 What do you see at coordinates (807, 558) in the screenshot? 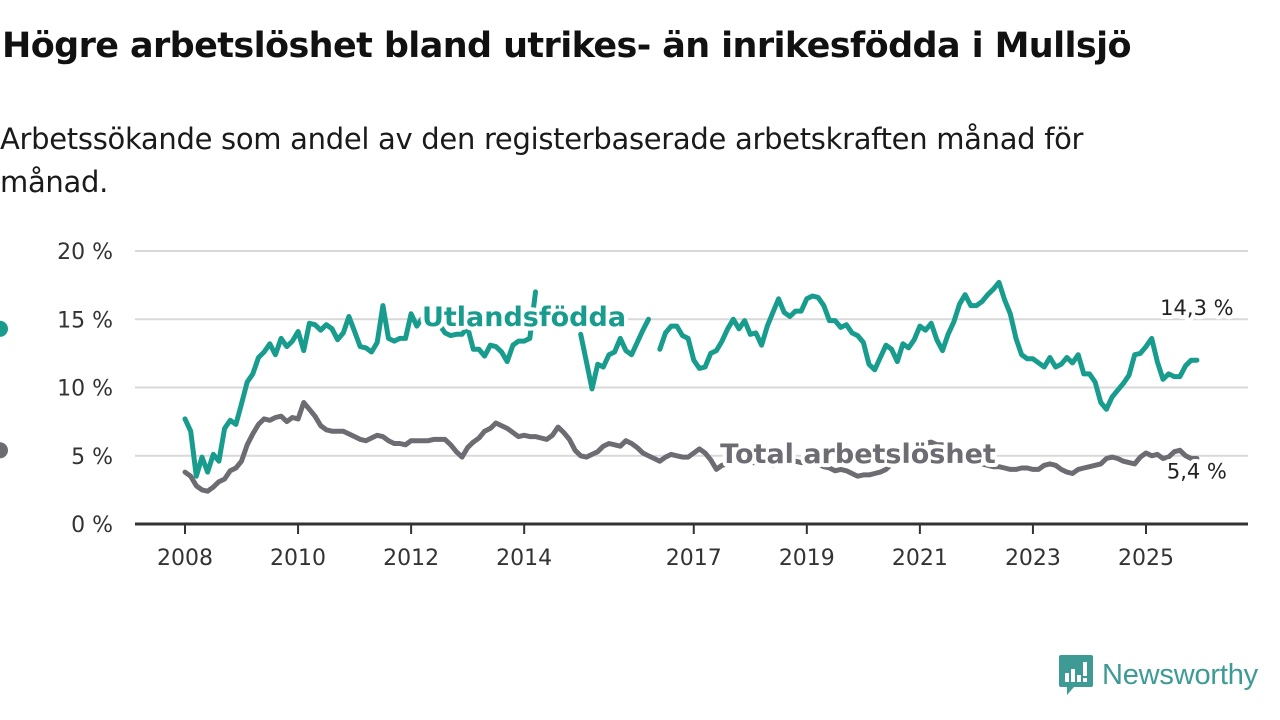
I see `x-tick-label: 2019` at bounding box center [807, 558].